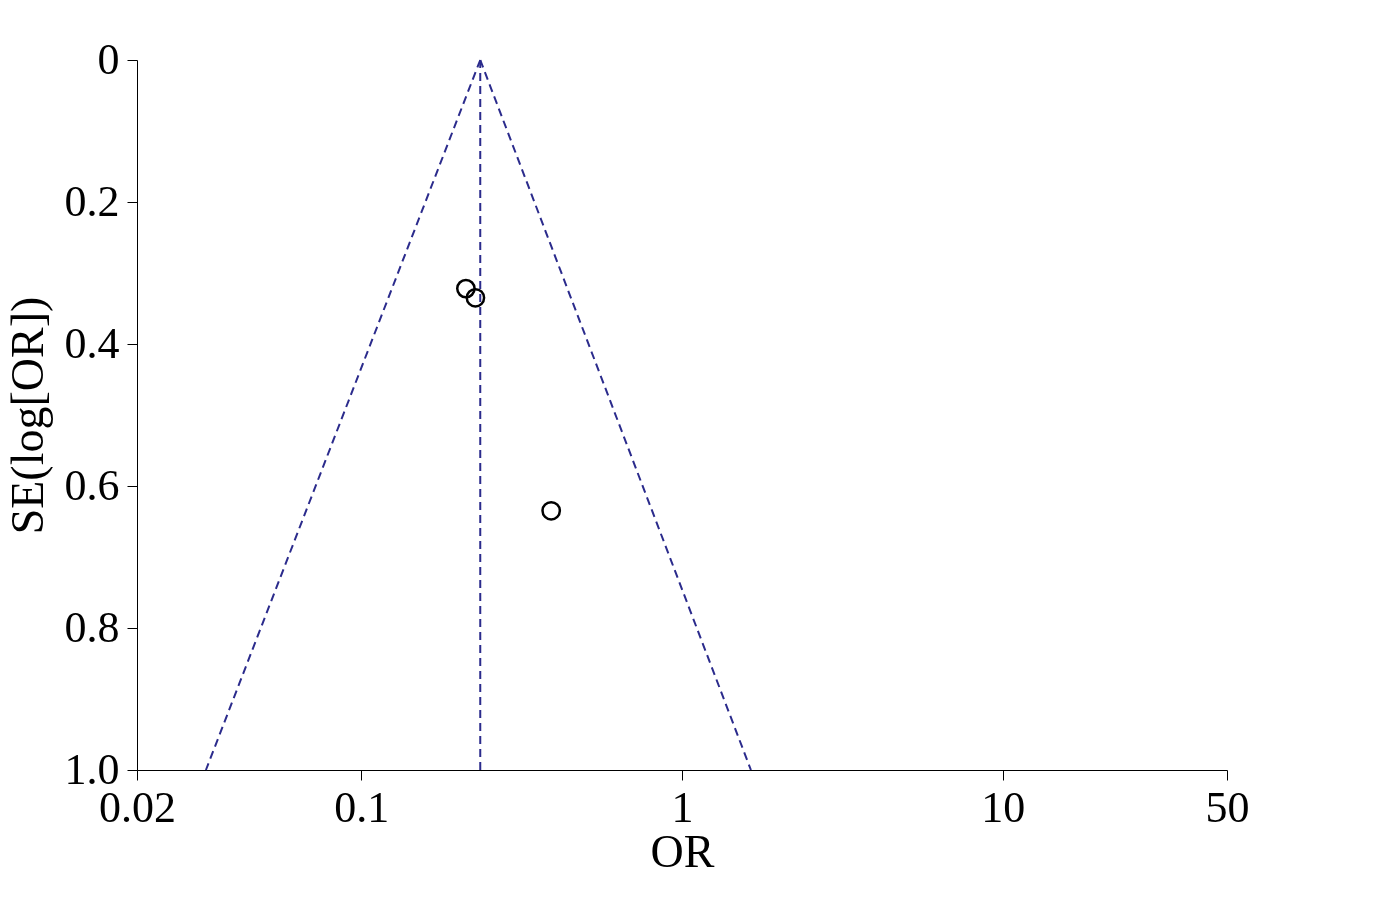  I want to click on y-tick-label: 1.0, so click(92, 769).